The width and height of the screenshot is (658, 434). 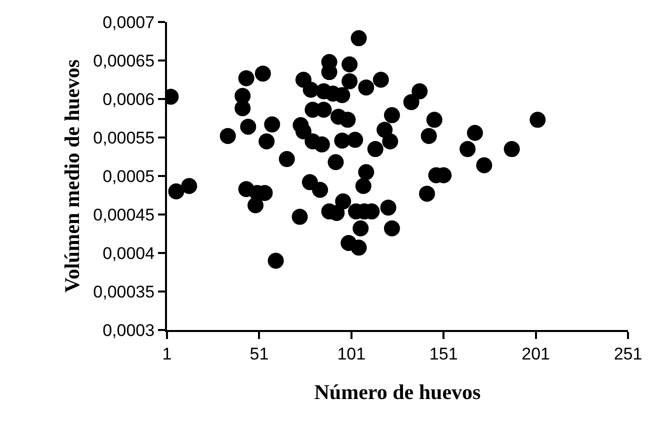 I want to click on y-tick-label: 0,0006, so click(x=128, y=99).